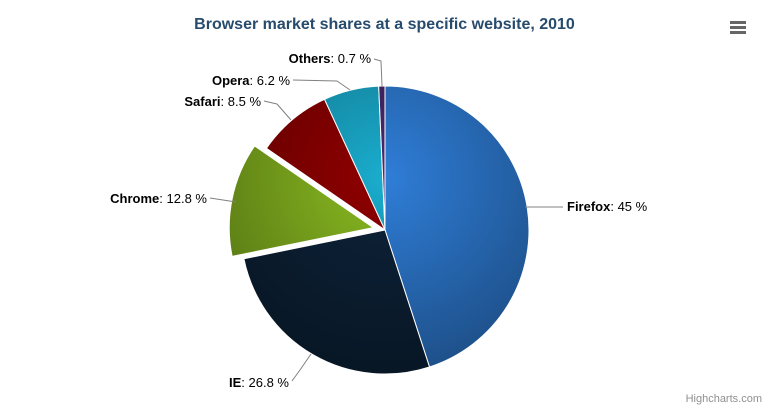  I want to click on credits-link: Highcharts.com, so click(723, 399).